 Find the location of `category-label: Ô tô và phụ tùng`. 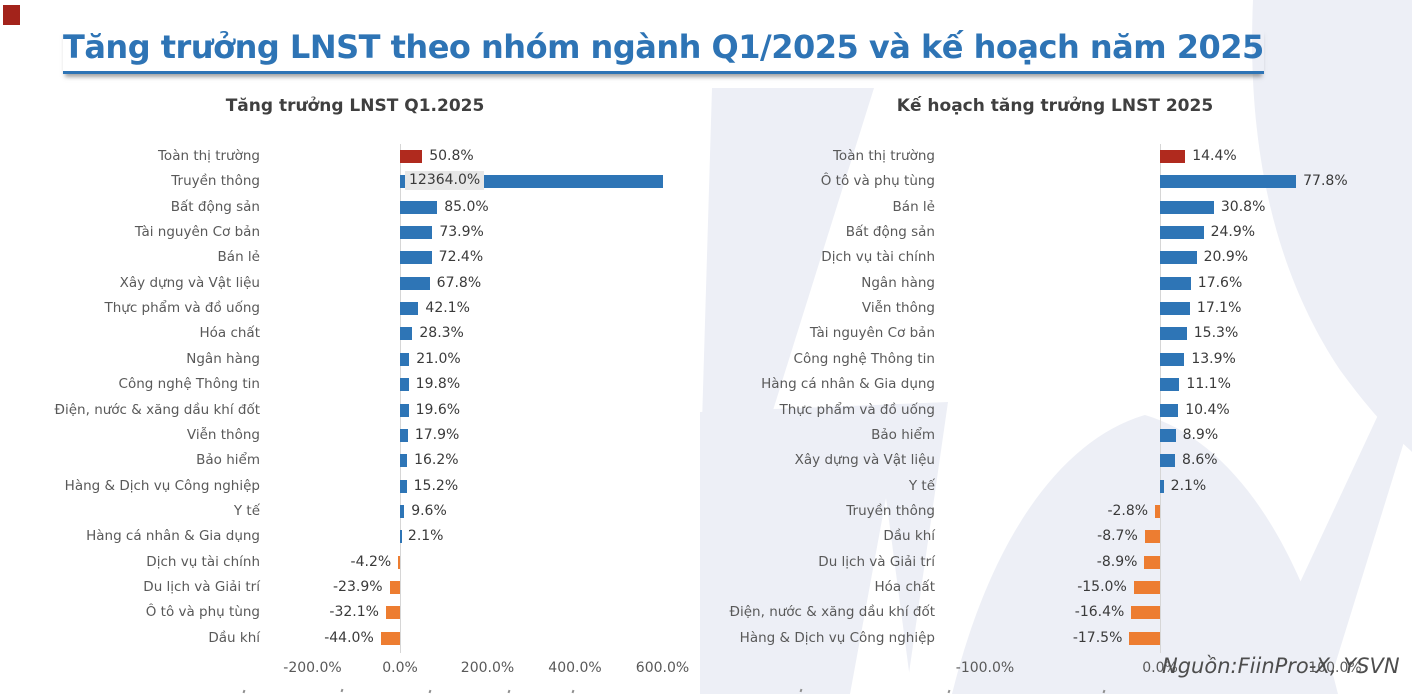

category-label: Ô tô và phụ tùng is located at coordinates (877, 181).